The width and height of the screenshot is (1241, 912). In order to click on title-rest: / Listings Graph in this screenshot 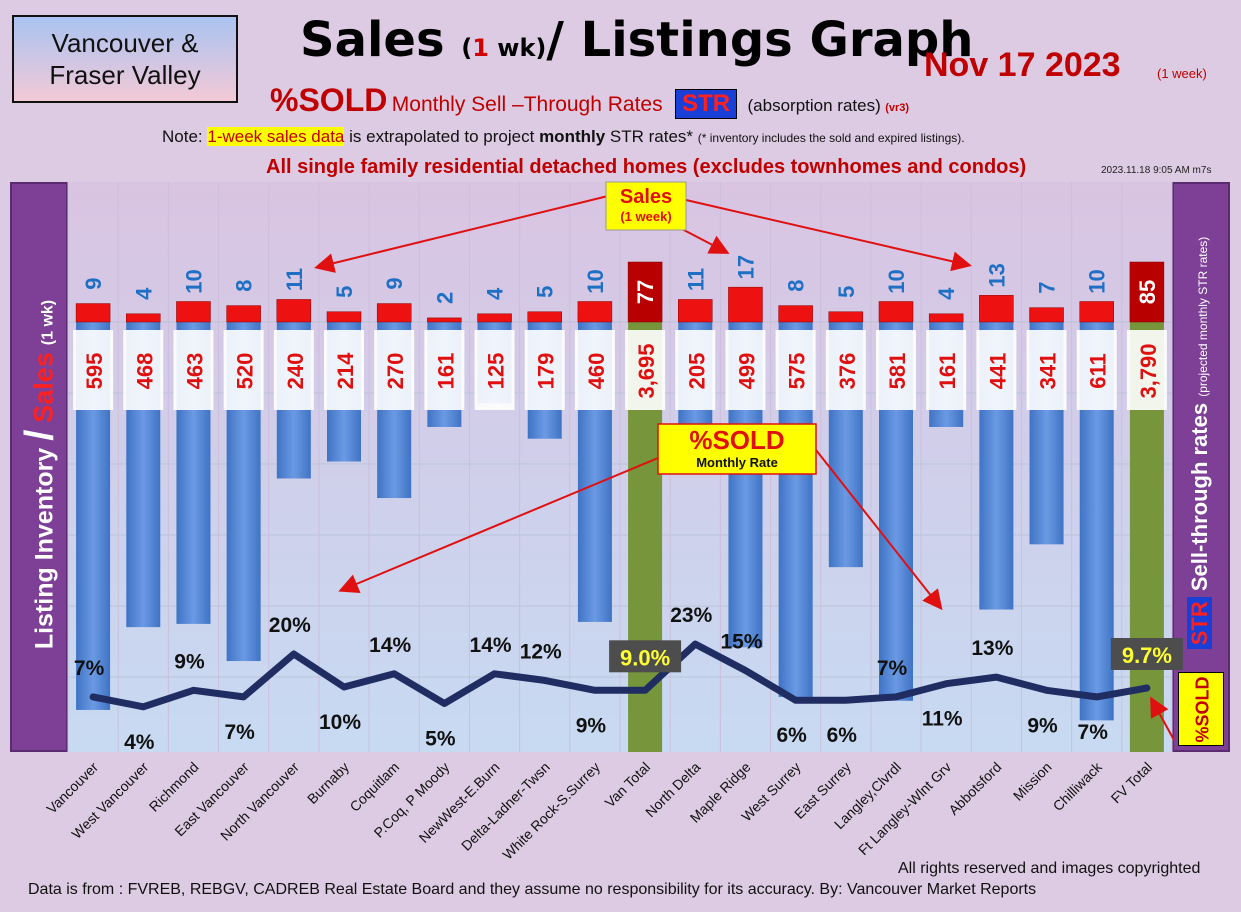, I will do `click(760, 40)`.